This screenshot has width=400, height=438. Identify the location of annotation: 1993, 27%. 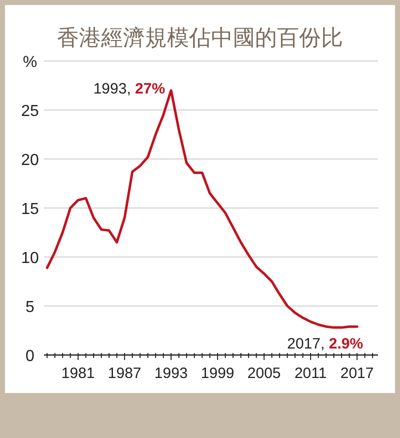
(129, 89).